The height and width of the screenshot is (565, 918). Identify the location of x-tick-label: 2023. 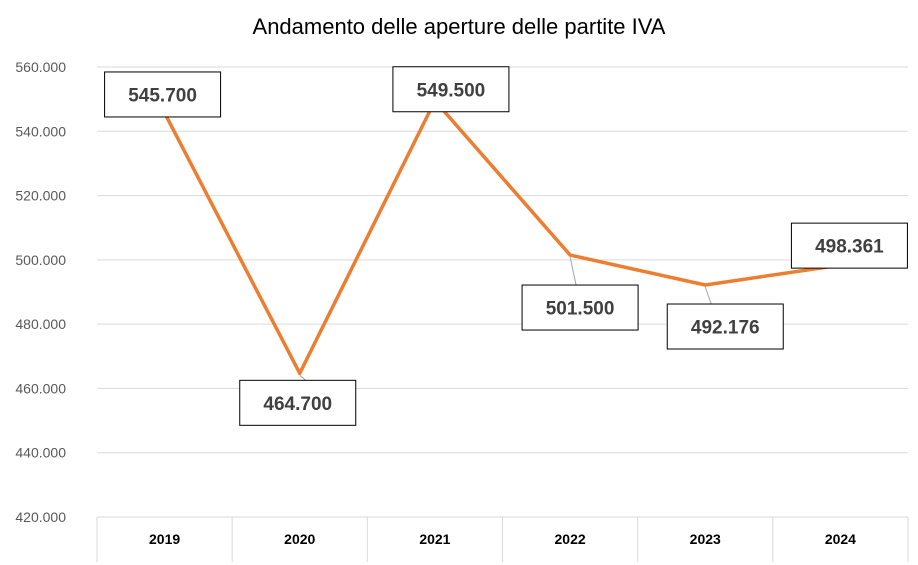
(705, 539).